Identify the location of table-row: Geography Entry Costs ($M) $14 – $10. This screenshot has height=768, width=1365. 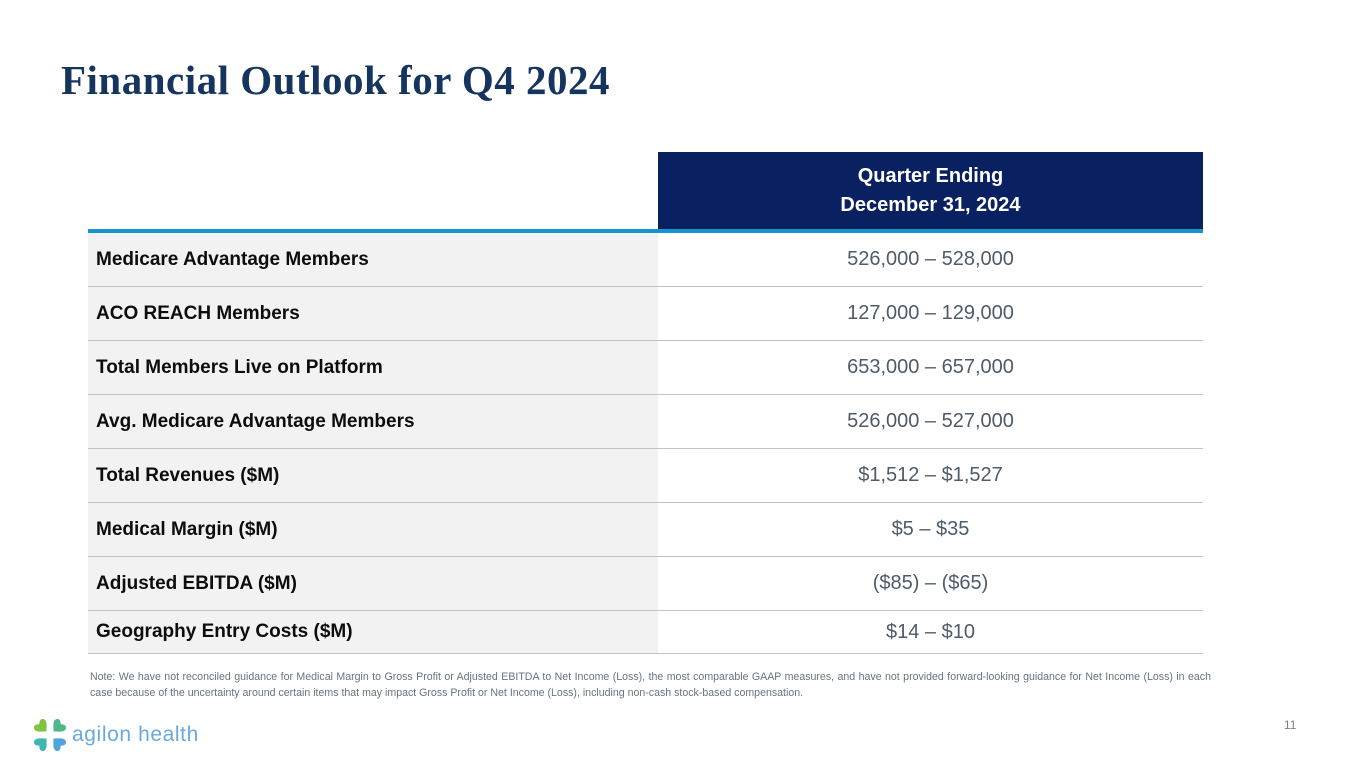
(645, 632).